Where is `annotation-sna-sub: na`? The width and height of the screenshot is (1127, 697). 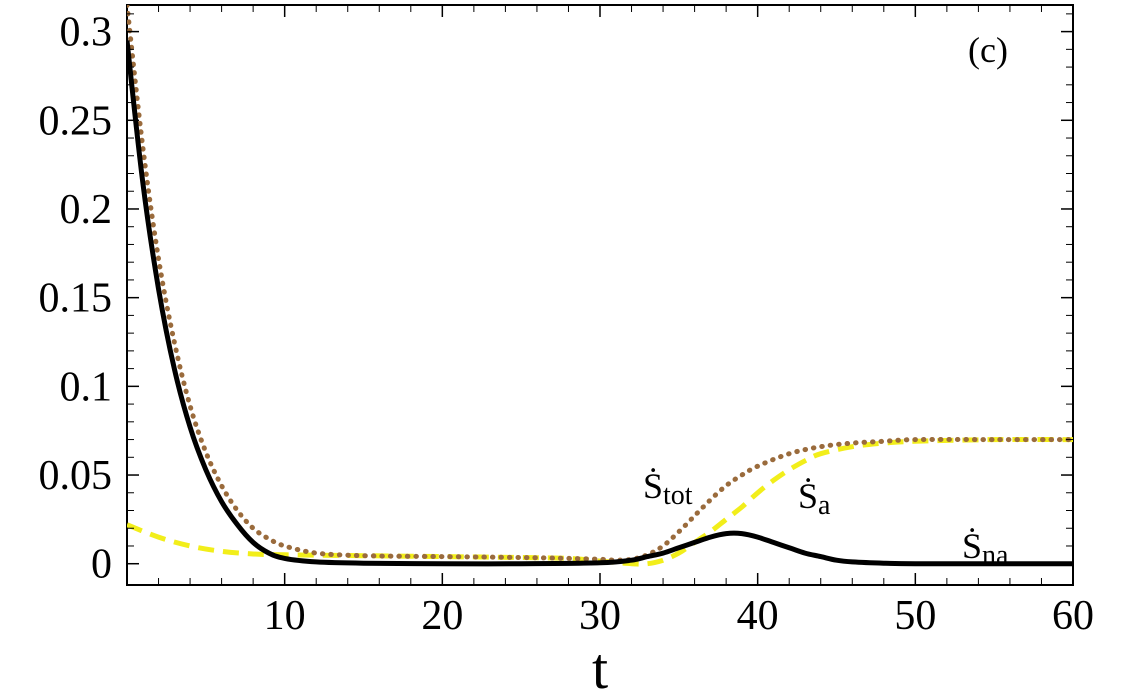
annotation-sna-sub: na is located at coordinates (995, 555).